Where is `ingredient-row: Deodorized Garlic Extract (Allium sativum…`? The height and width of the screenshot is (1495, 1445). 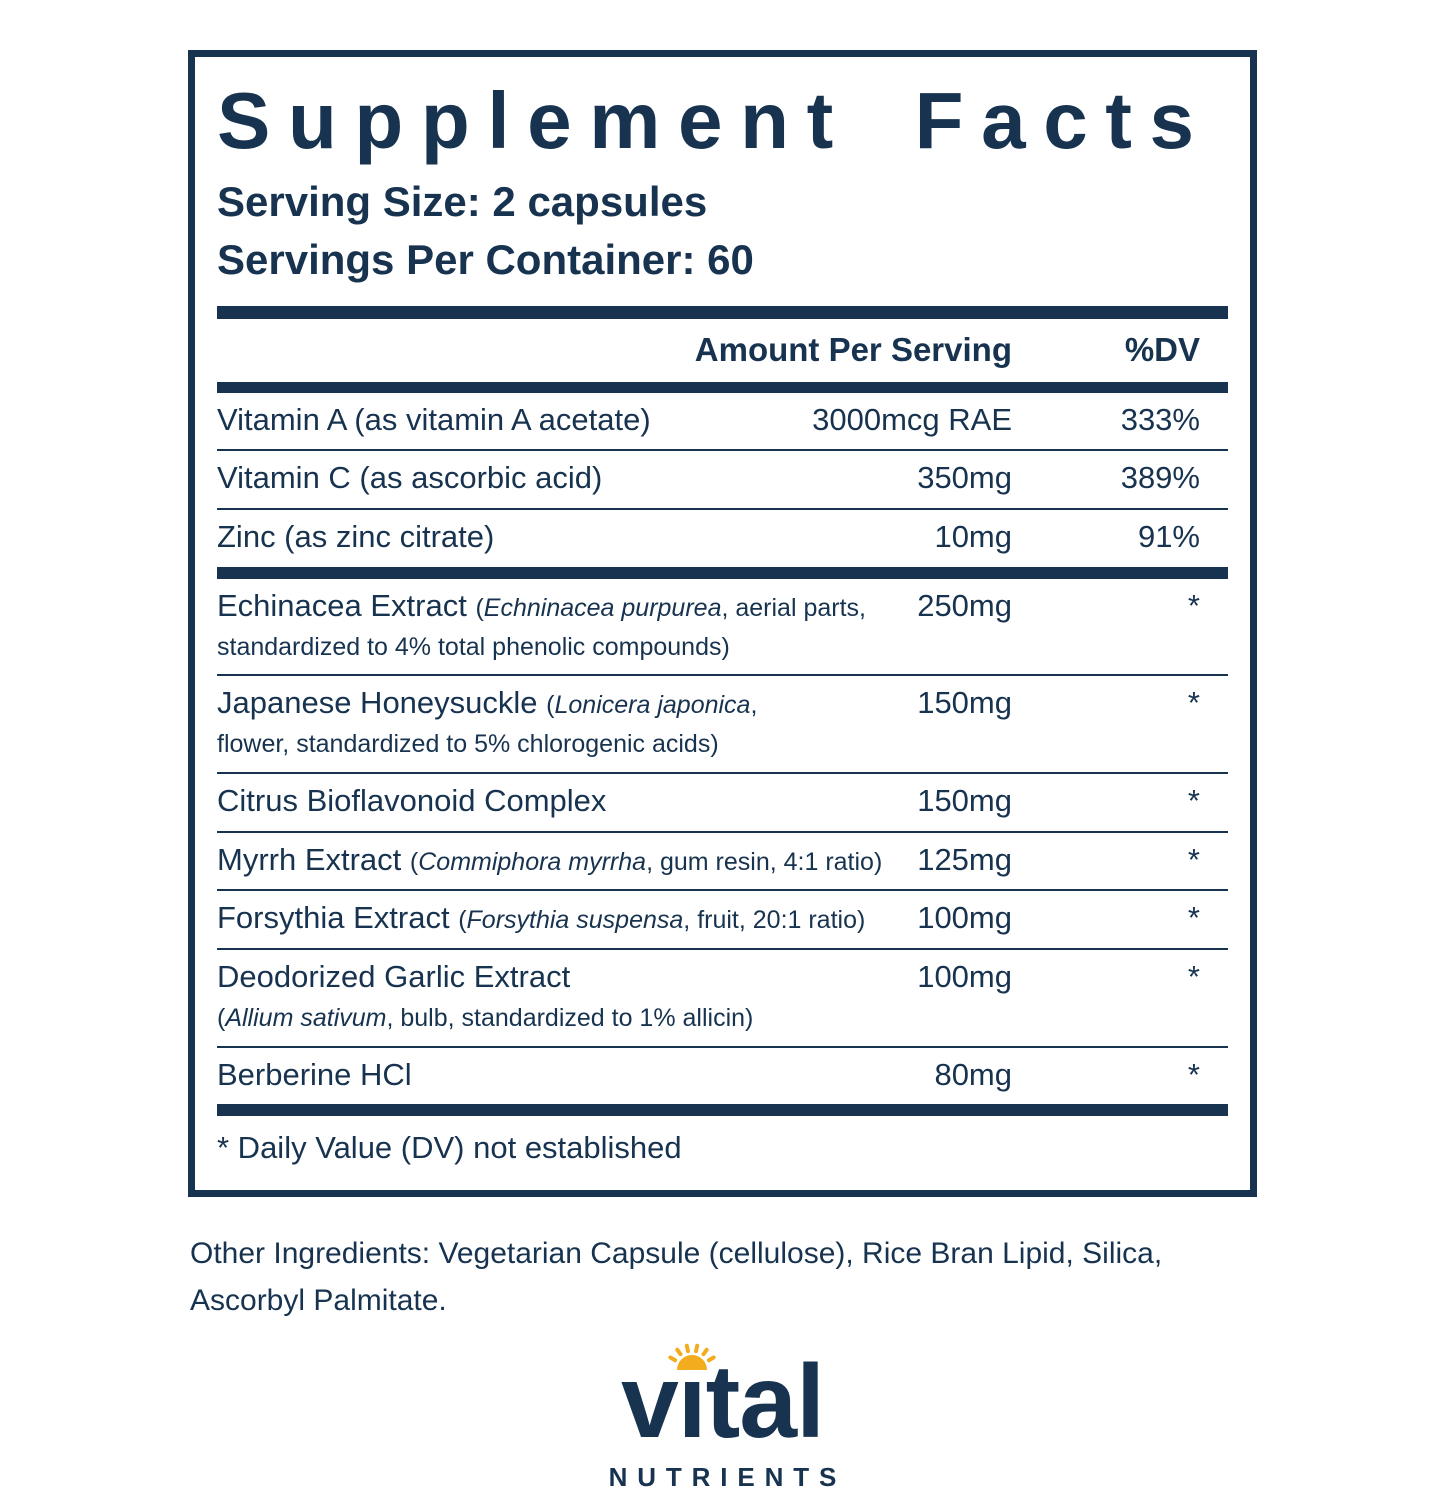
ingredient-row: Deodorized Garlic Extract (Allium sativum… is located at coordinates (722, 997).